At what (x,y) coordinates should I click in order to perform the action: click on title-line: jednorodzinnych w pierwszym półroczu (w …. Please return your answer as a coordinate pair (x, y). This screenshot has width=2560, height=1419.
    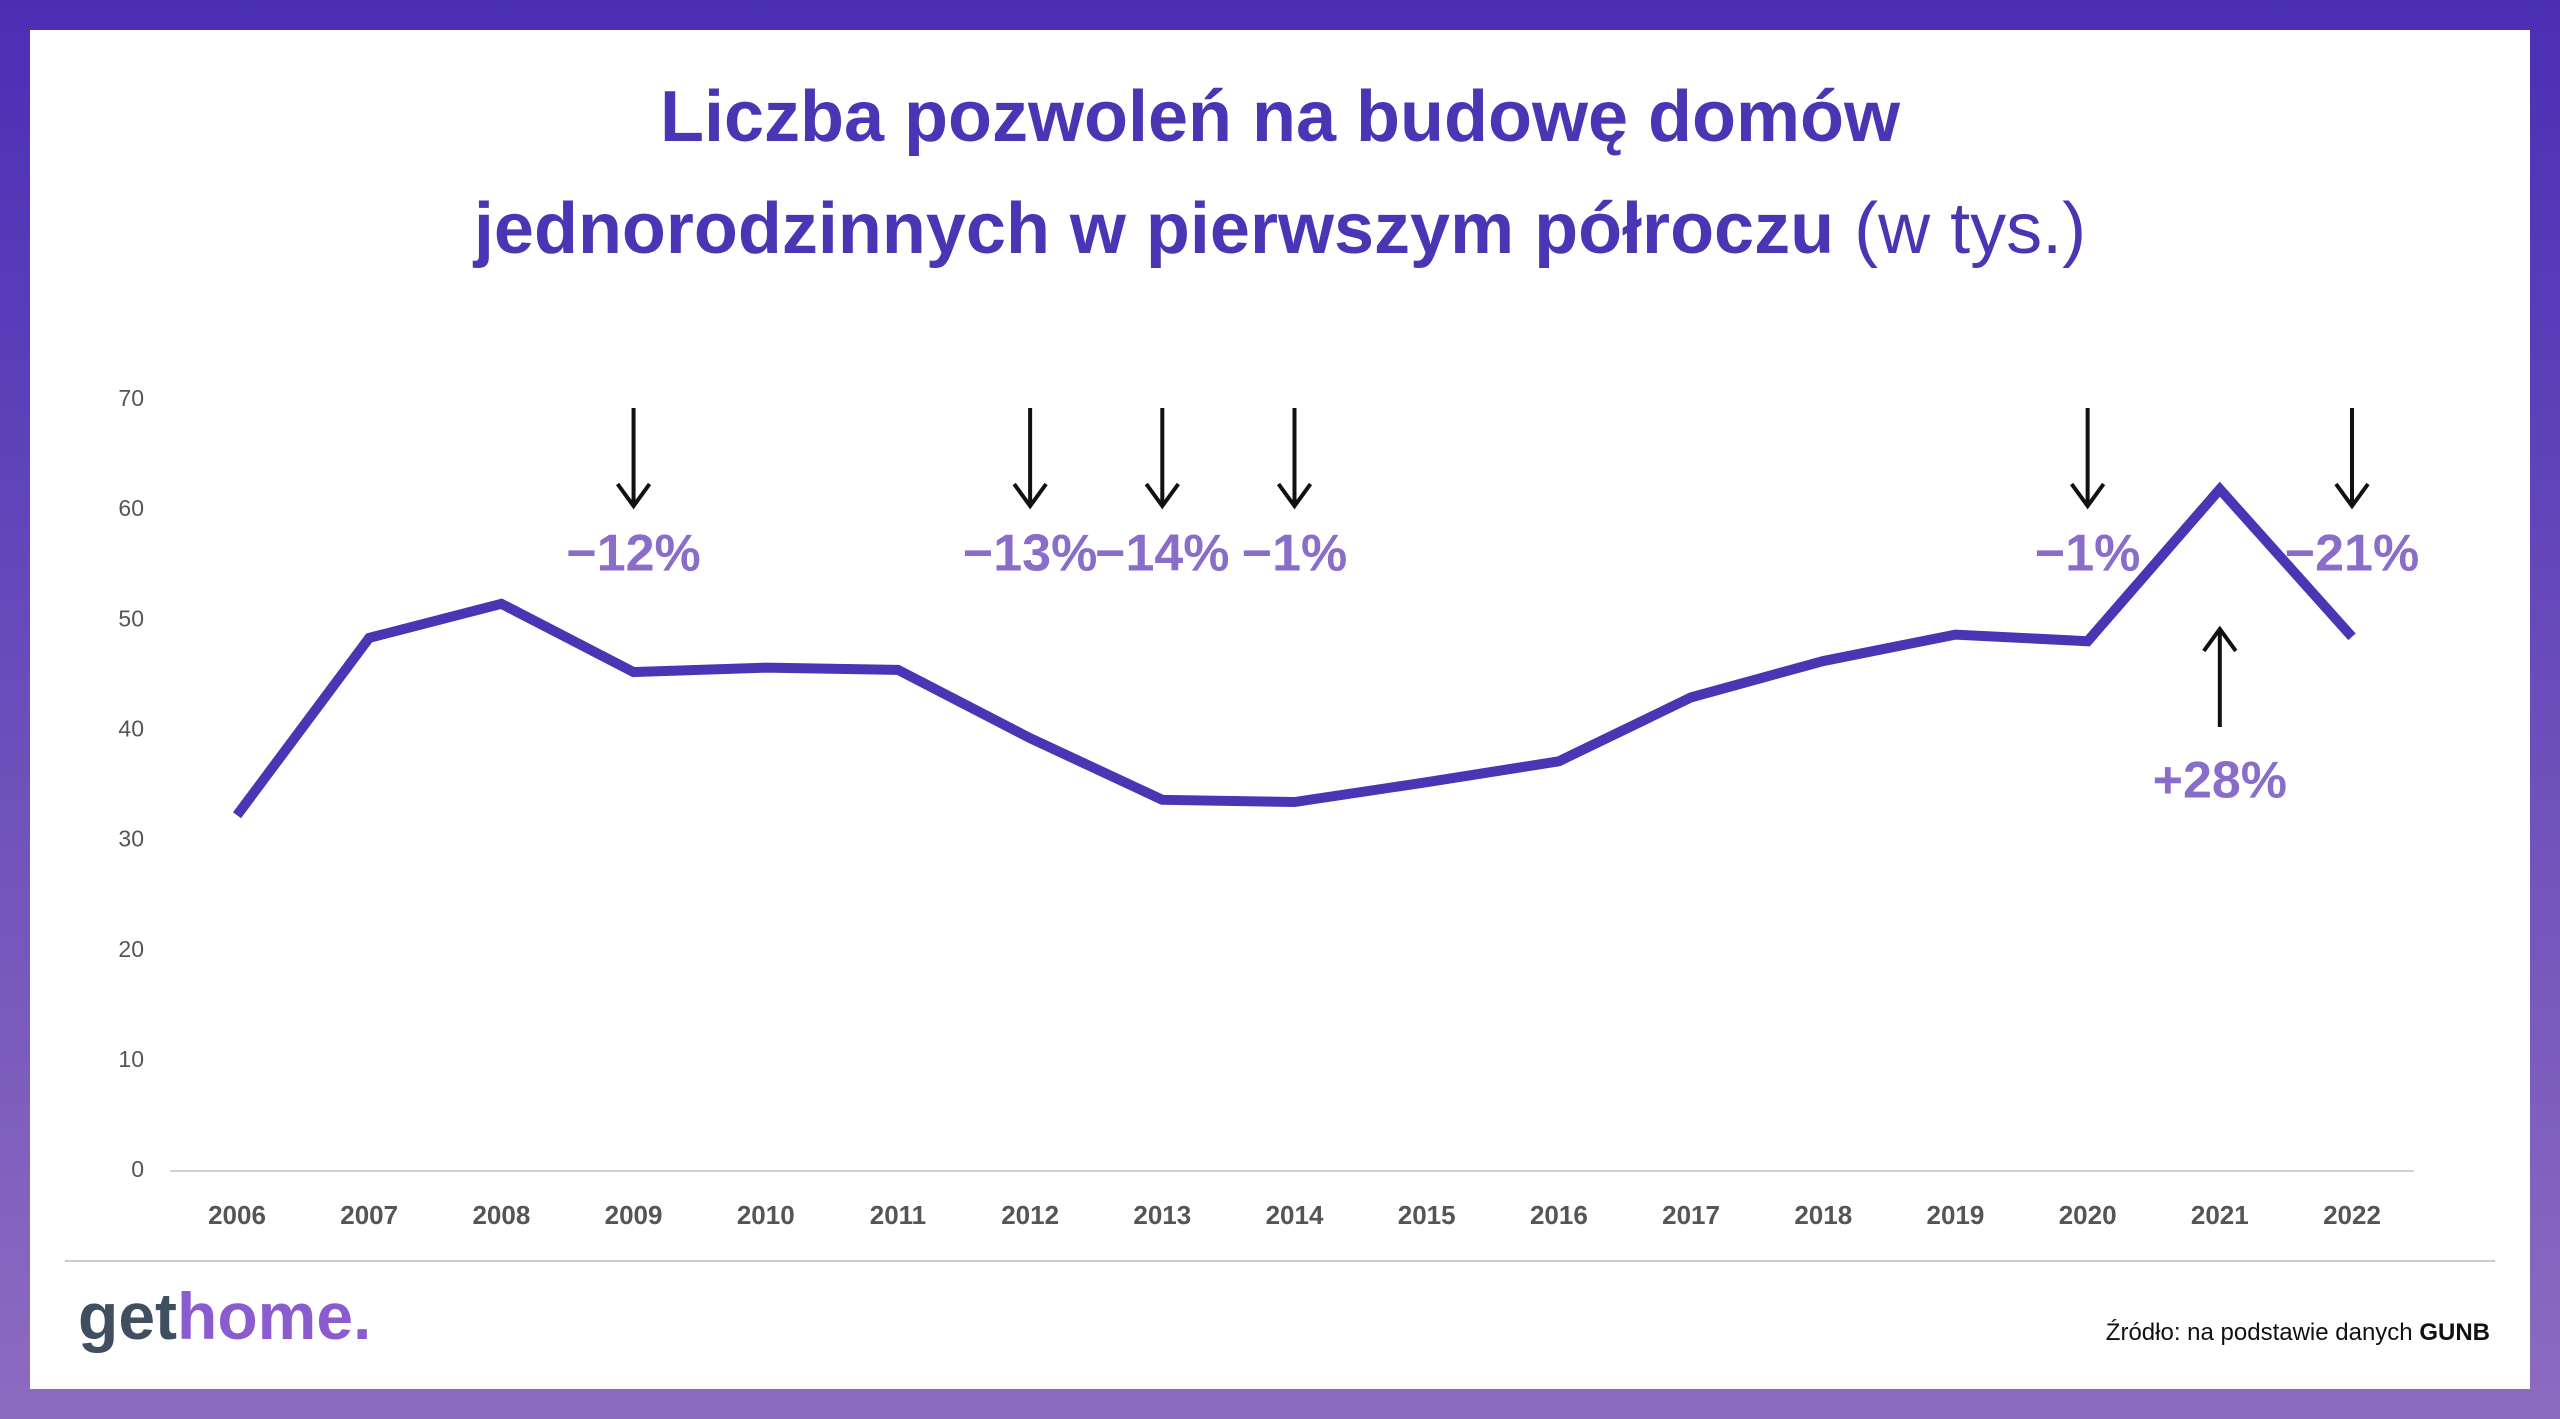
    Looking at the image, I should click on (1279, 229).